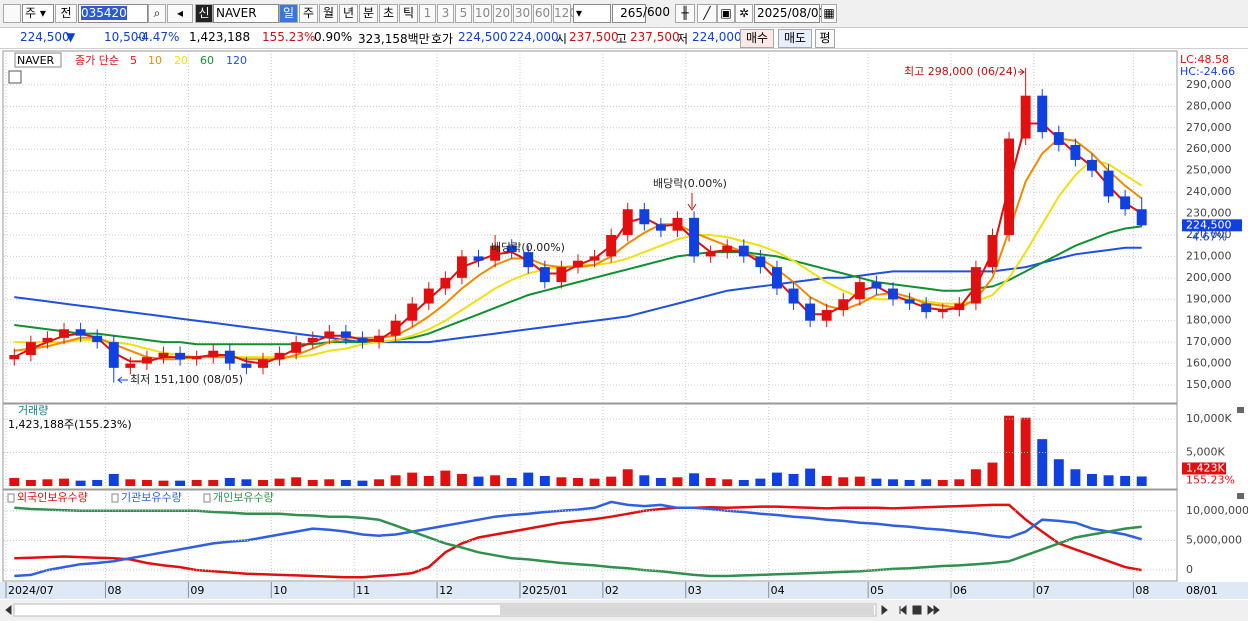 The height and width of the screenshot is (621, 1248). I want to click on name-input: NAVER, so click(246, 13).